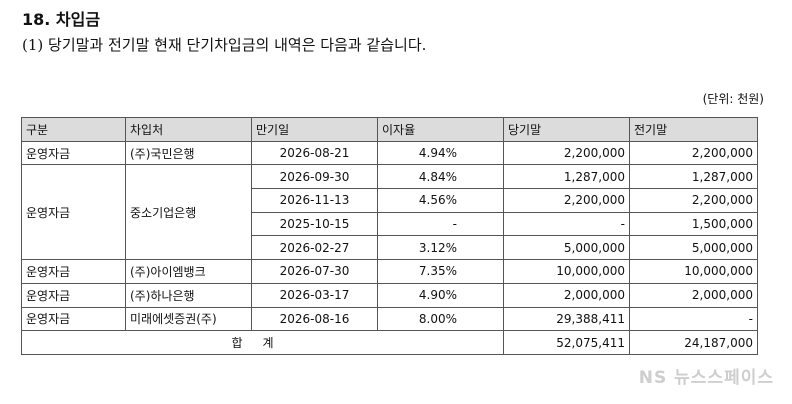 Image resolution: width=792 pixels, height=404 pixels. Describe the element at coordinates (693, 271) in the screenshot. I see `prior-cell: 10,000,000` at that location.